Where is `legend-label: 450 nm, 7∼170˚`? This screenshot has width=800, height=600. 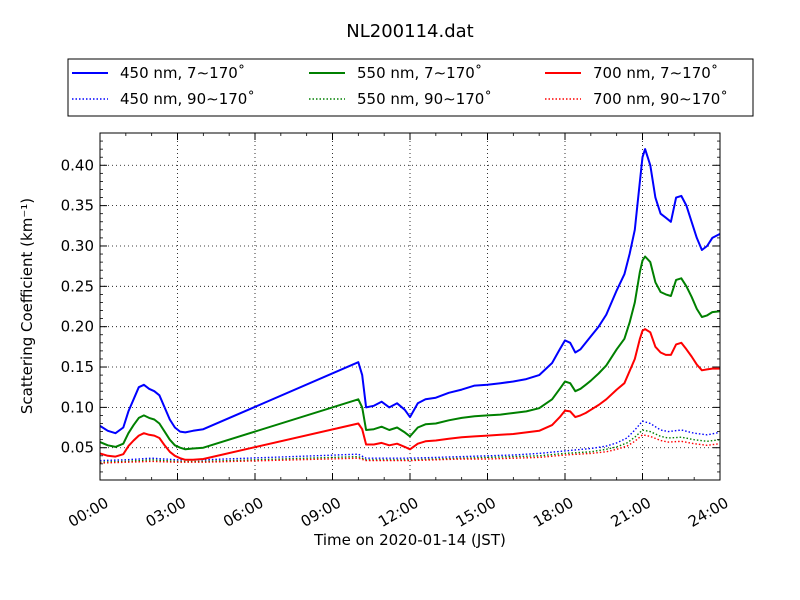 legend-label: 450 nm, 7∼170˚ is located at coordinates (182, 73).